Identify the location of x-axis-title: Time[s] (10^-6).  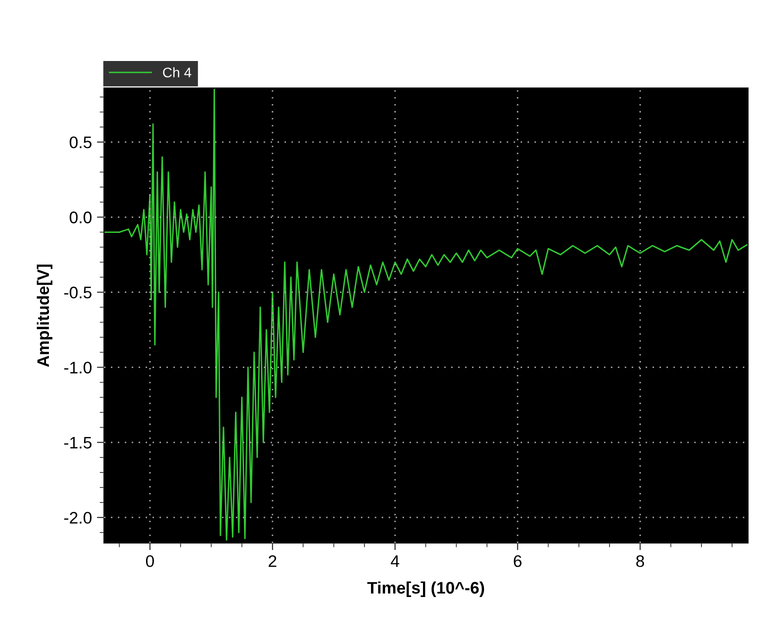
(425, 589).